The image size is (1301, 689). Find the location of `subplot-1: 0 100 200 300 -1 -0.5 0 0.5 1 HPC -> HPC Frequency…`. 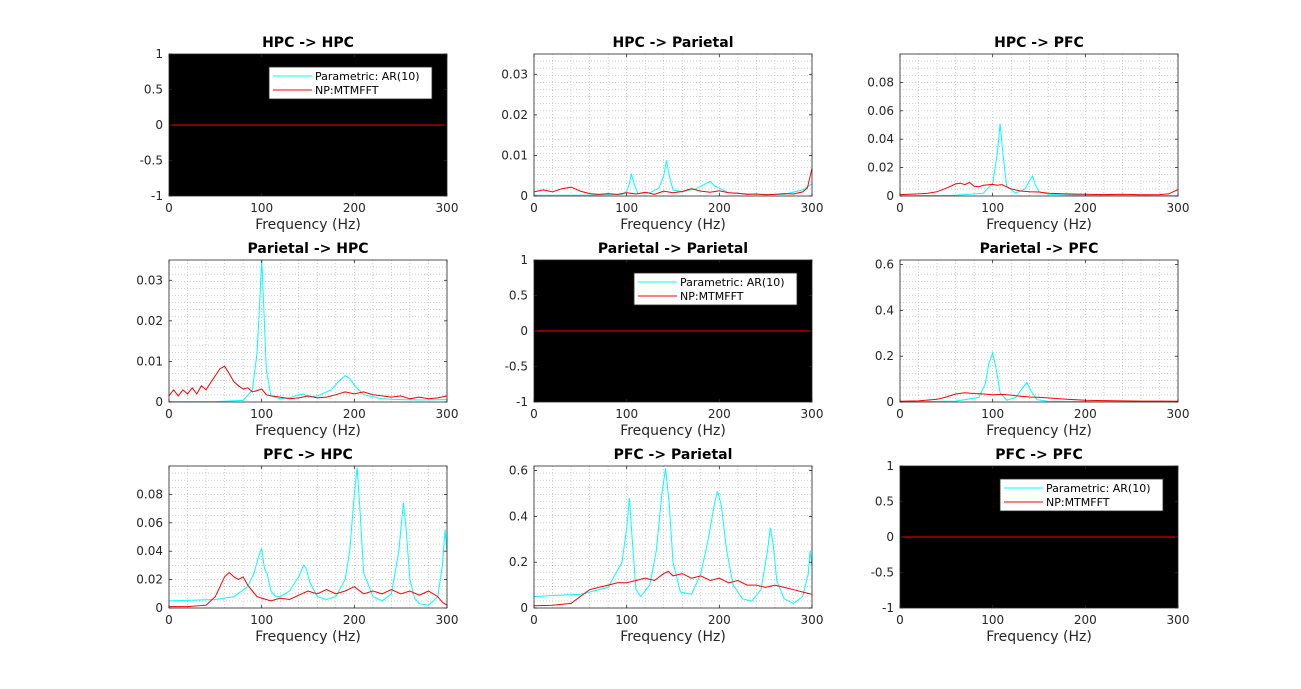

subplot-1: 0 100 200 300 -1 -0.5 0 0.5 1 HPC -> HPC Frequency… is located at coordinates (299, 134).